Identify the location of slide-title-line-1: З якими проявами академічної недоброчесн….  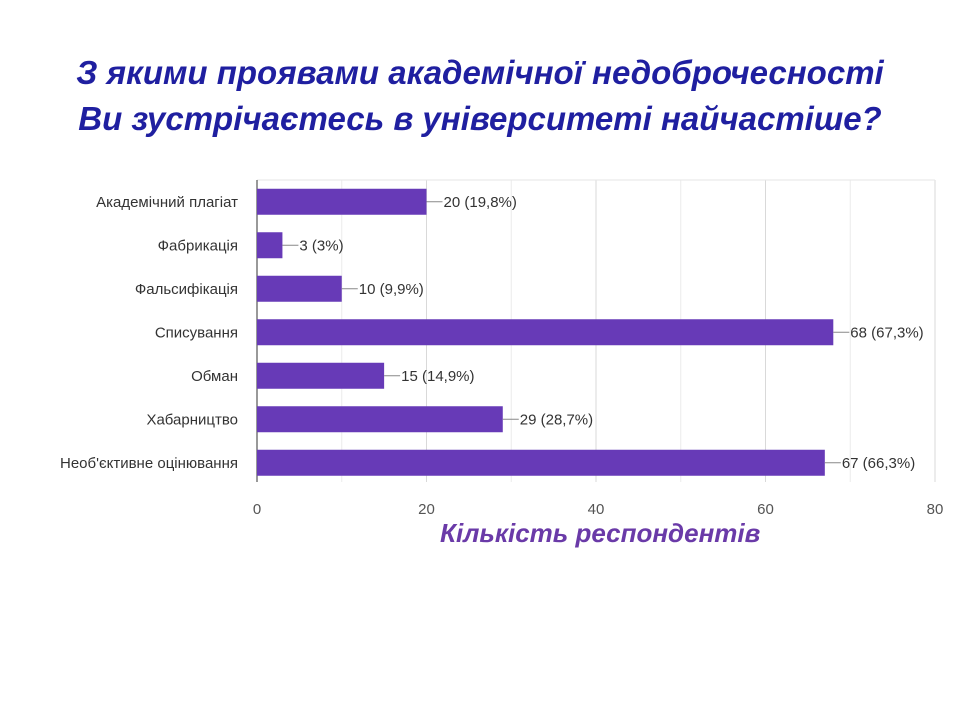
(480, 72).